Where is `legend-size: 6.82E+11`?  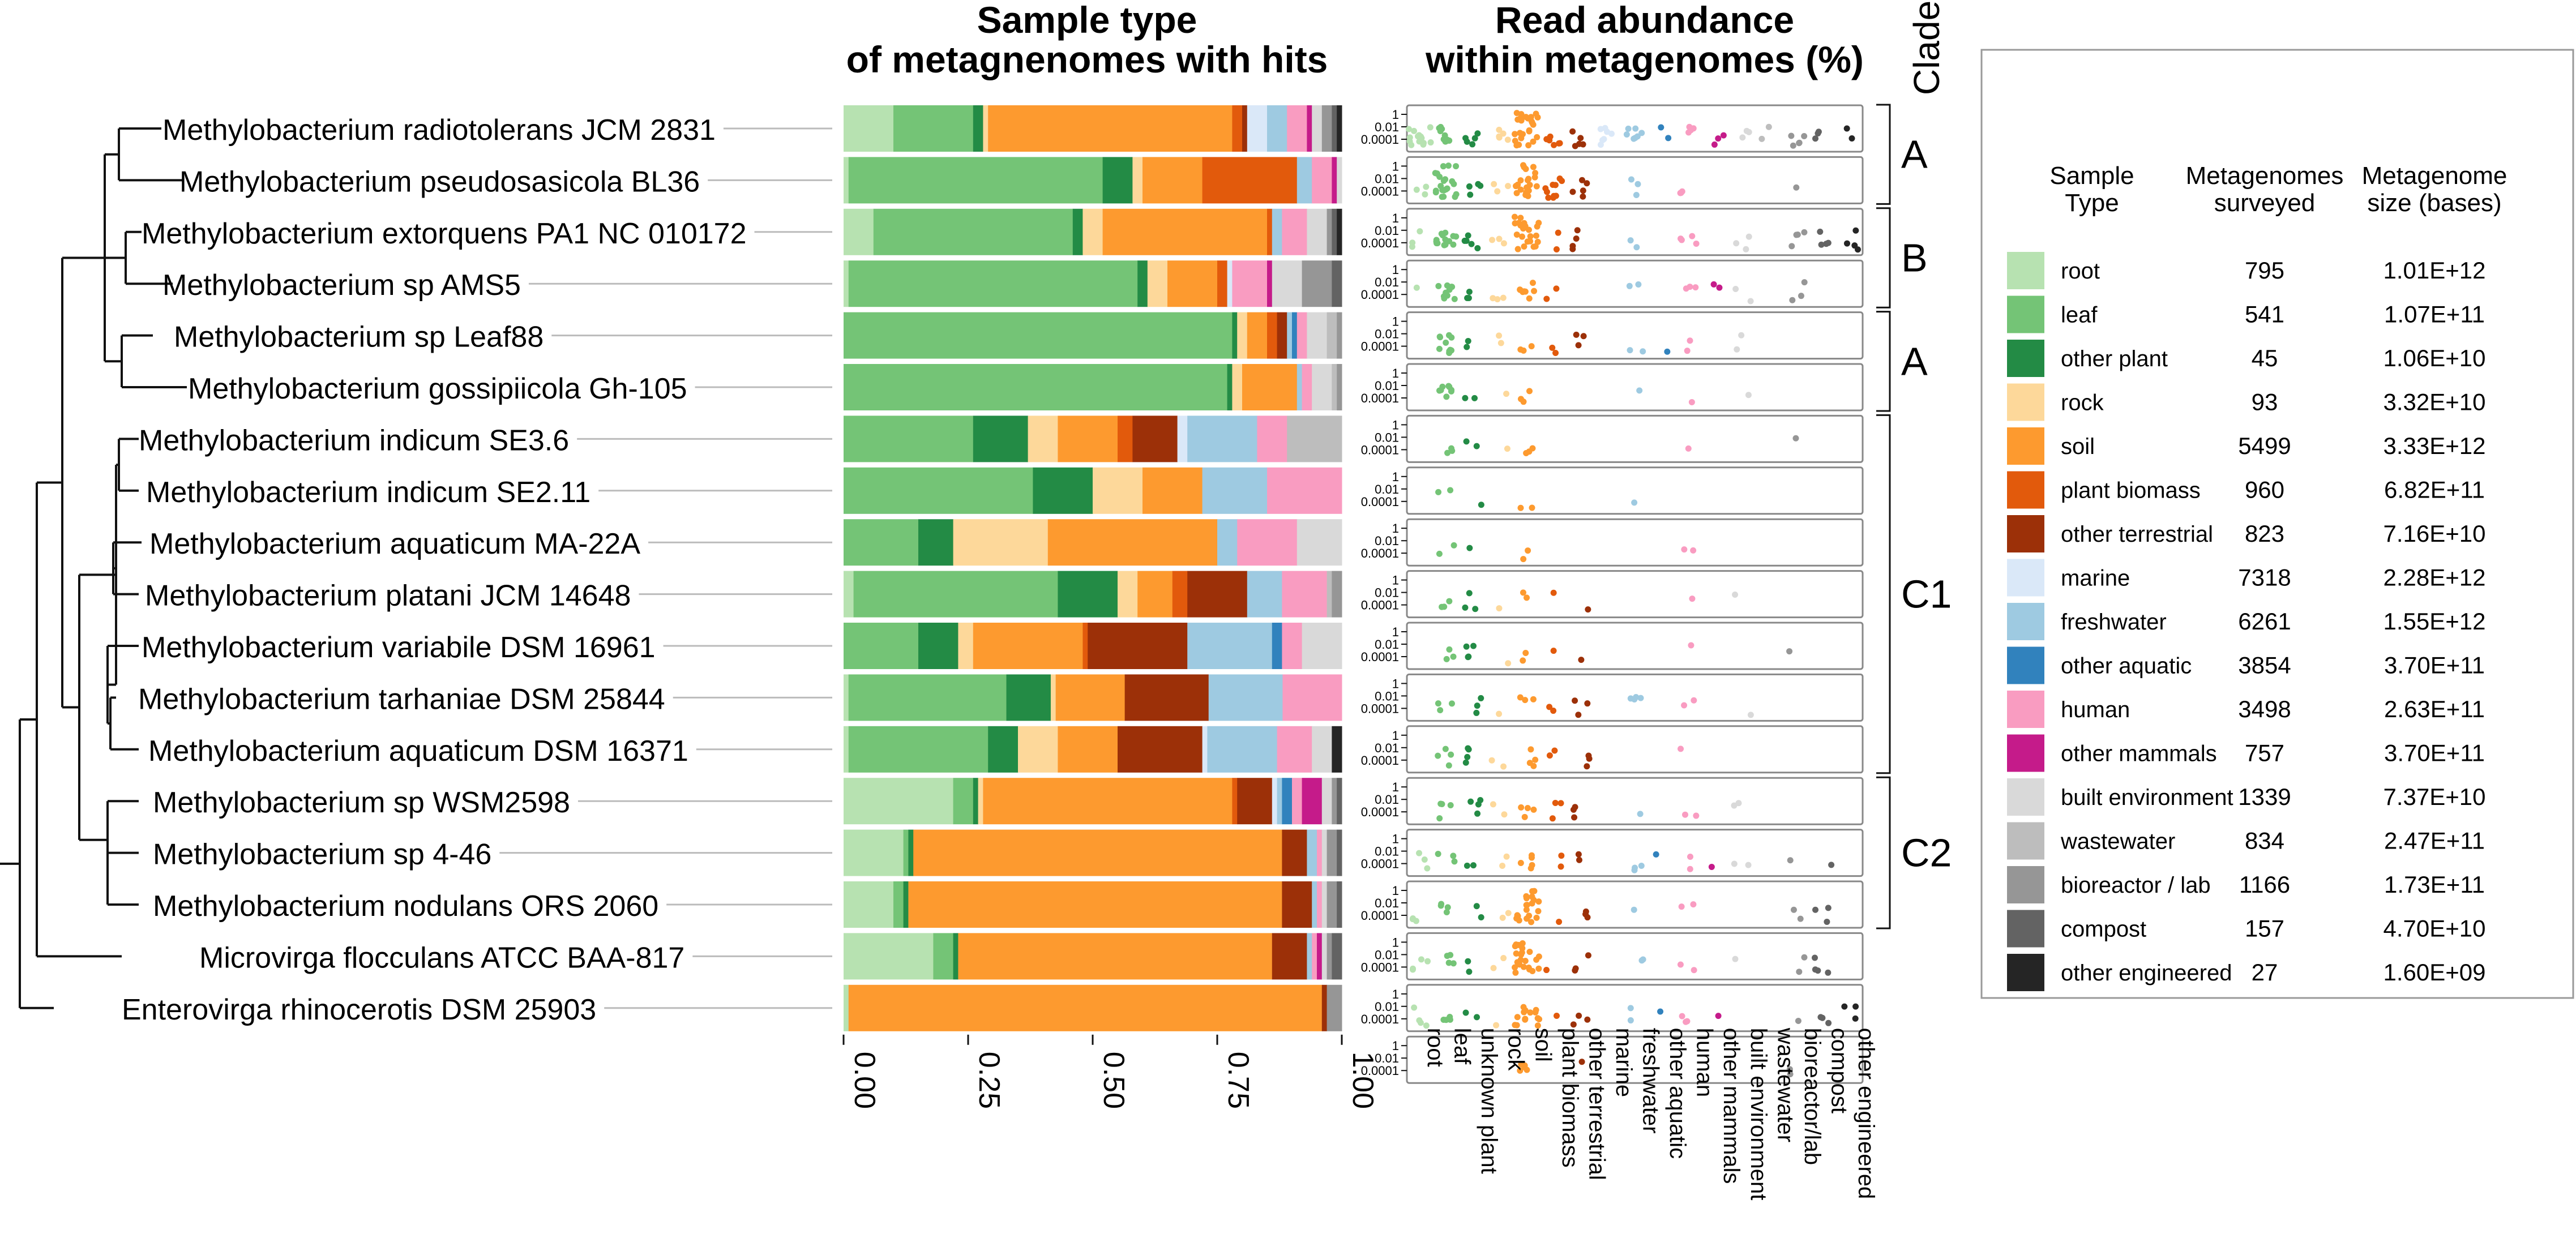 legend-size: 6.82E+11 is located at coordinates (2434, 490).